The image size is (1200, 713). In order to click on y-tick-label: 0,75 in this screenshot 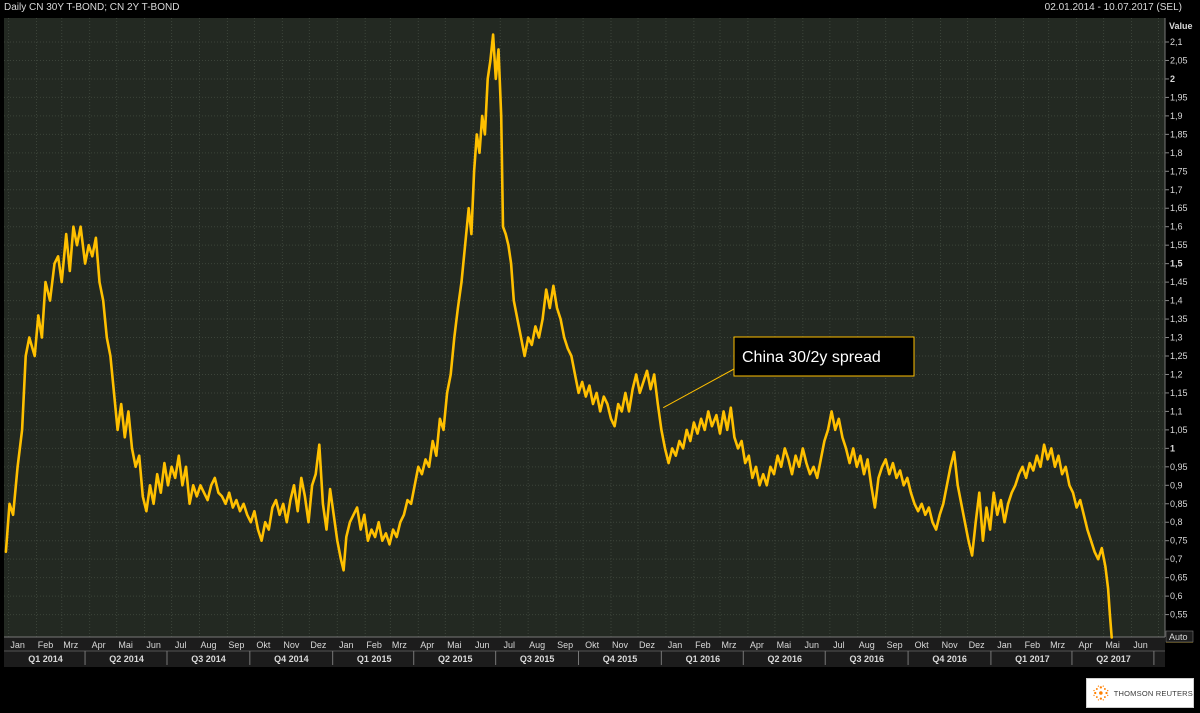, I will do `click(1179, 541)`.